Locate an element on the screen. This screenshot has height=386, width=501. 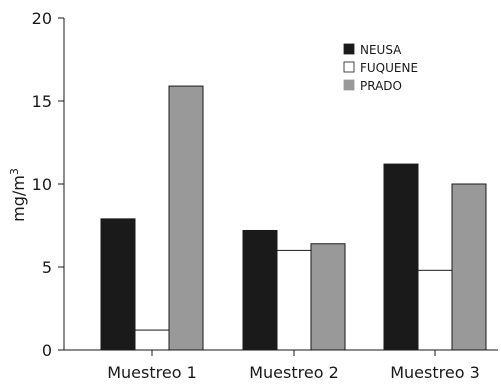
x-tick-label: Muestreo 3 is located at coordinates (435, 372).